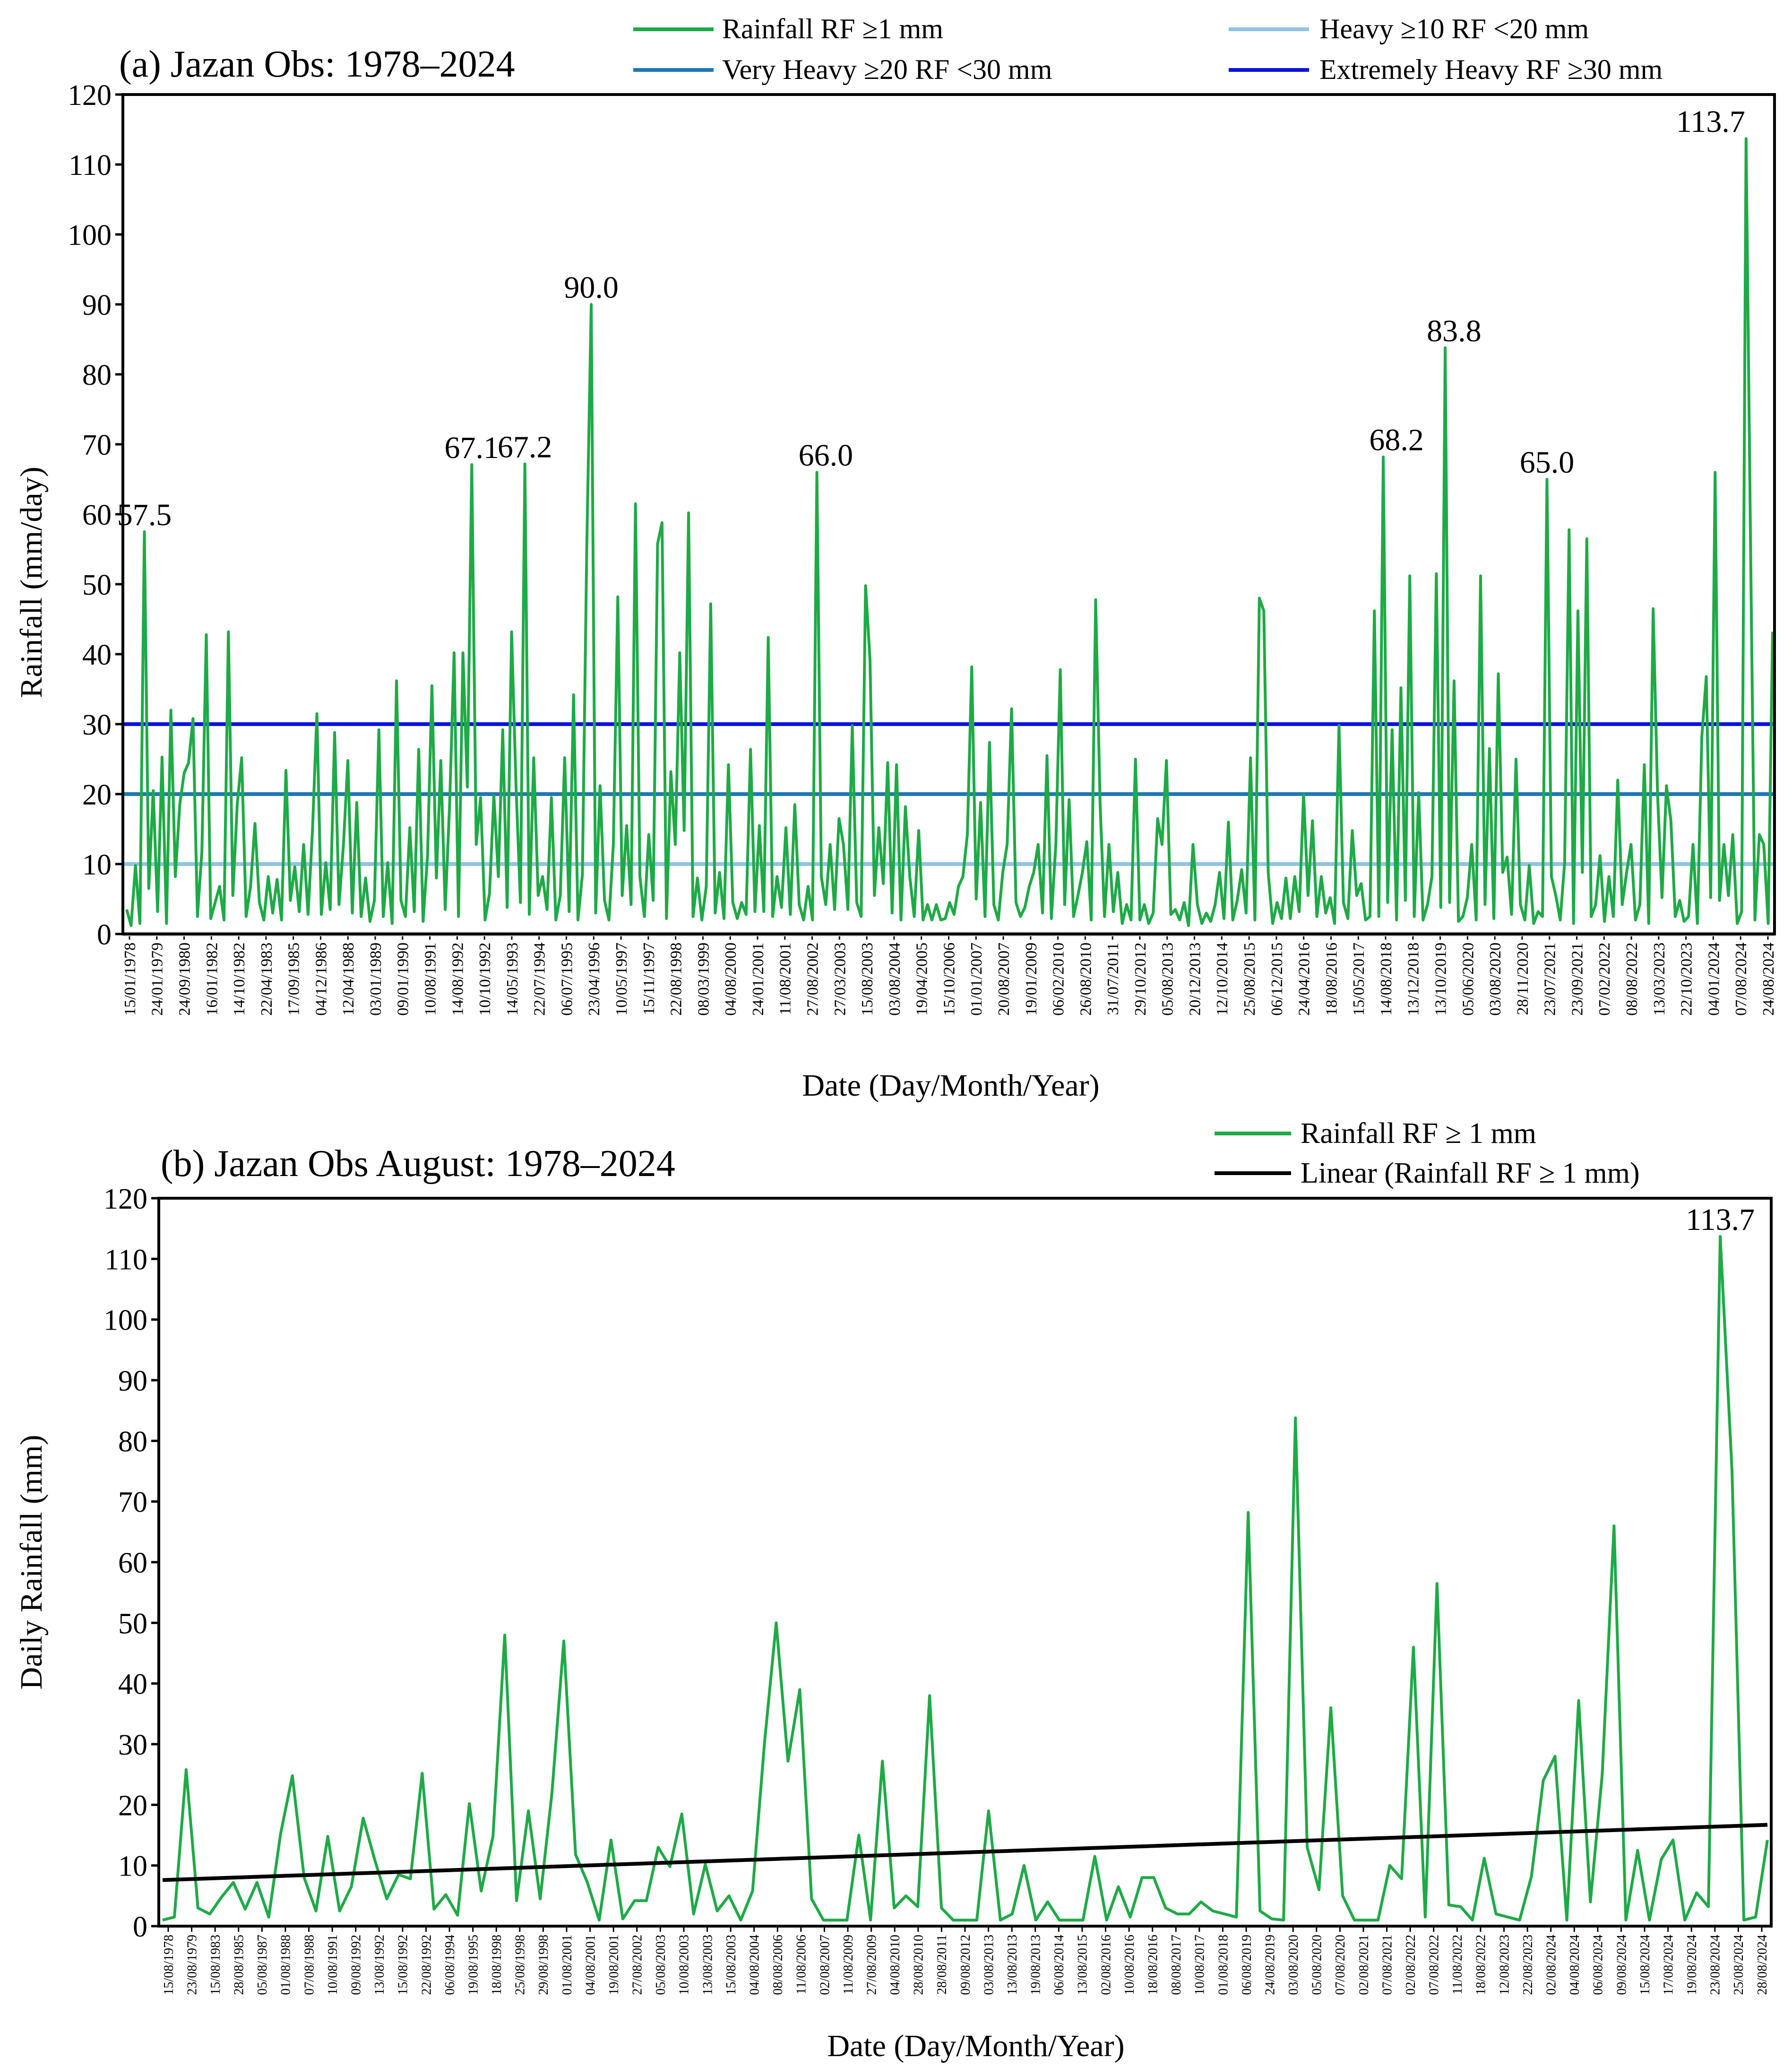 The image size is (1792, 2067). I want to click on x-tick-label: 03/08/2004, so click(895, 979).